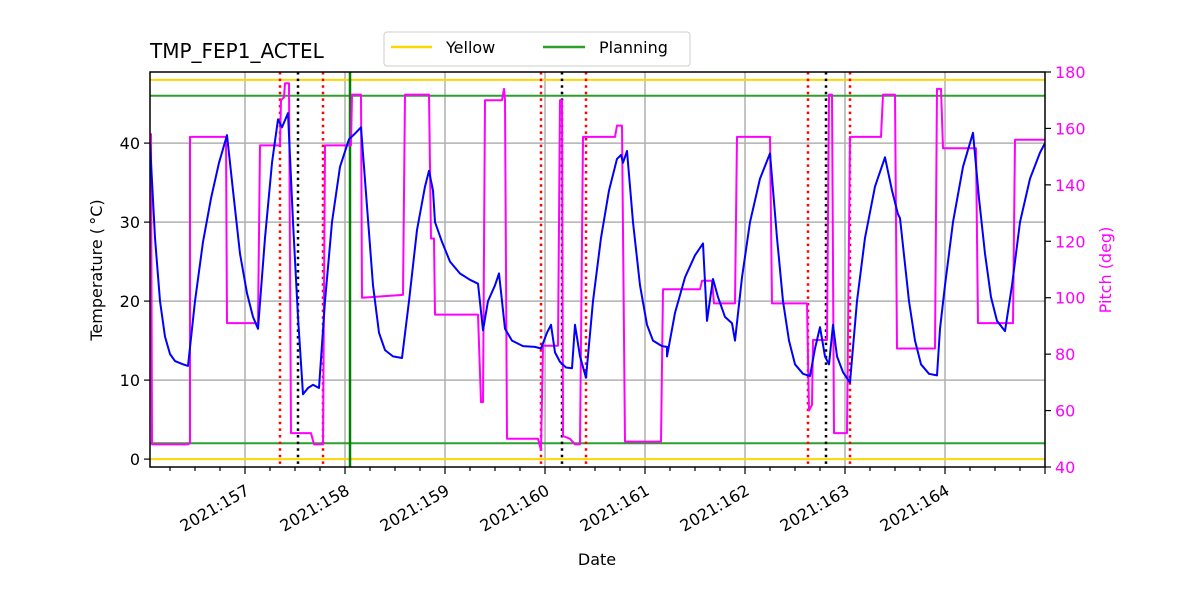 The height and width of the screenshot is (600, 1200). I want to click on x-axis-label: Date, so click(597, 559).